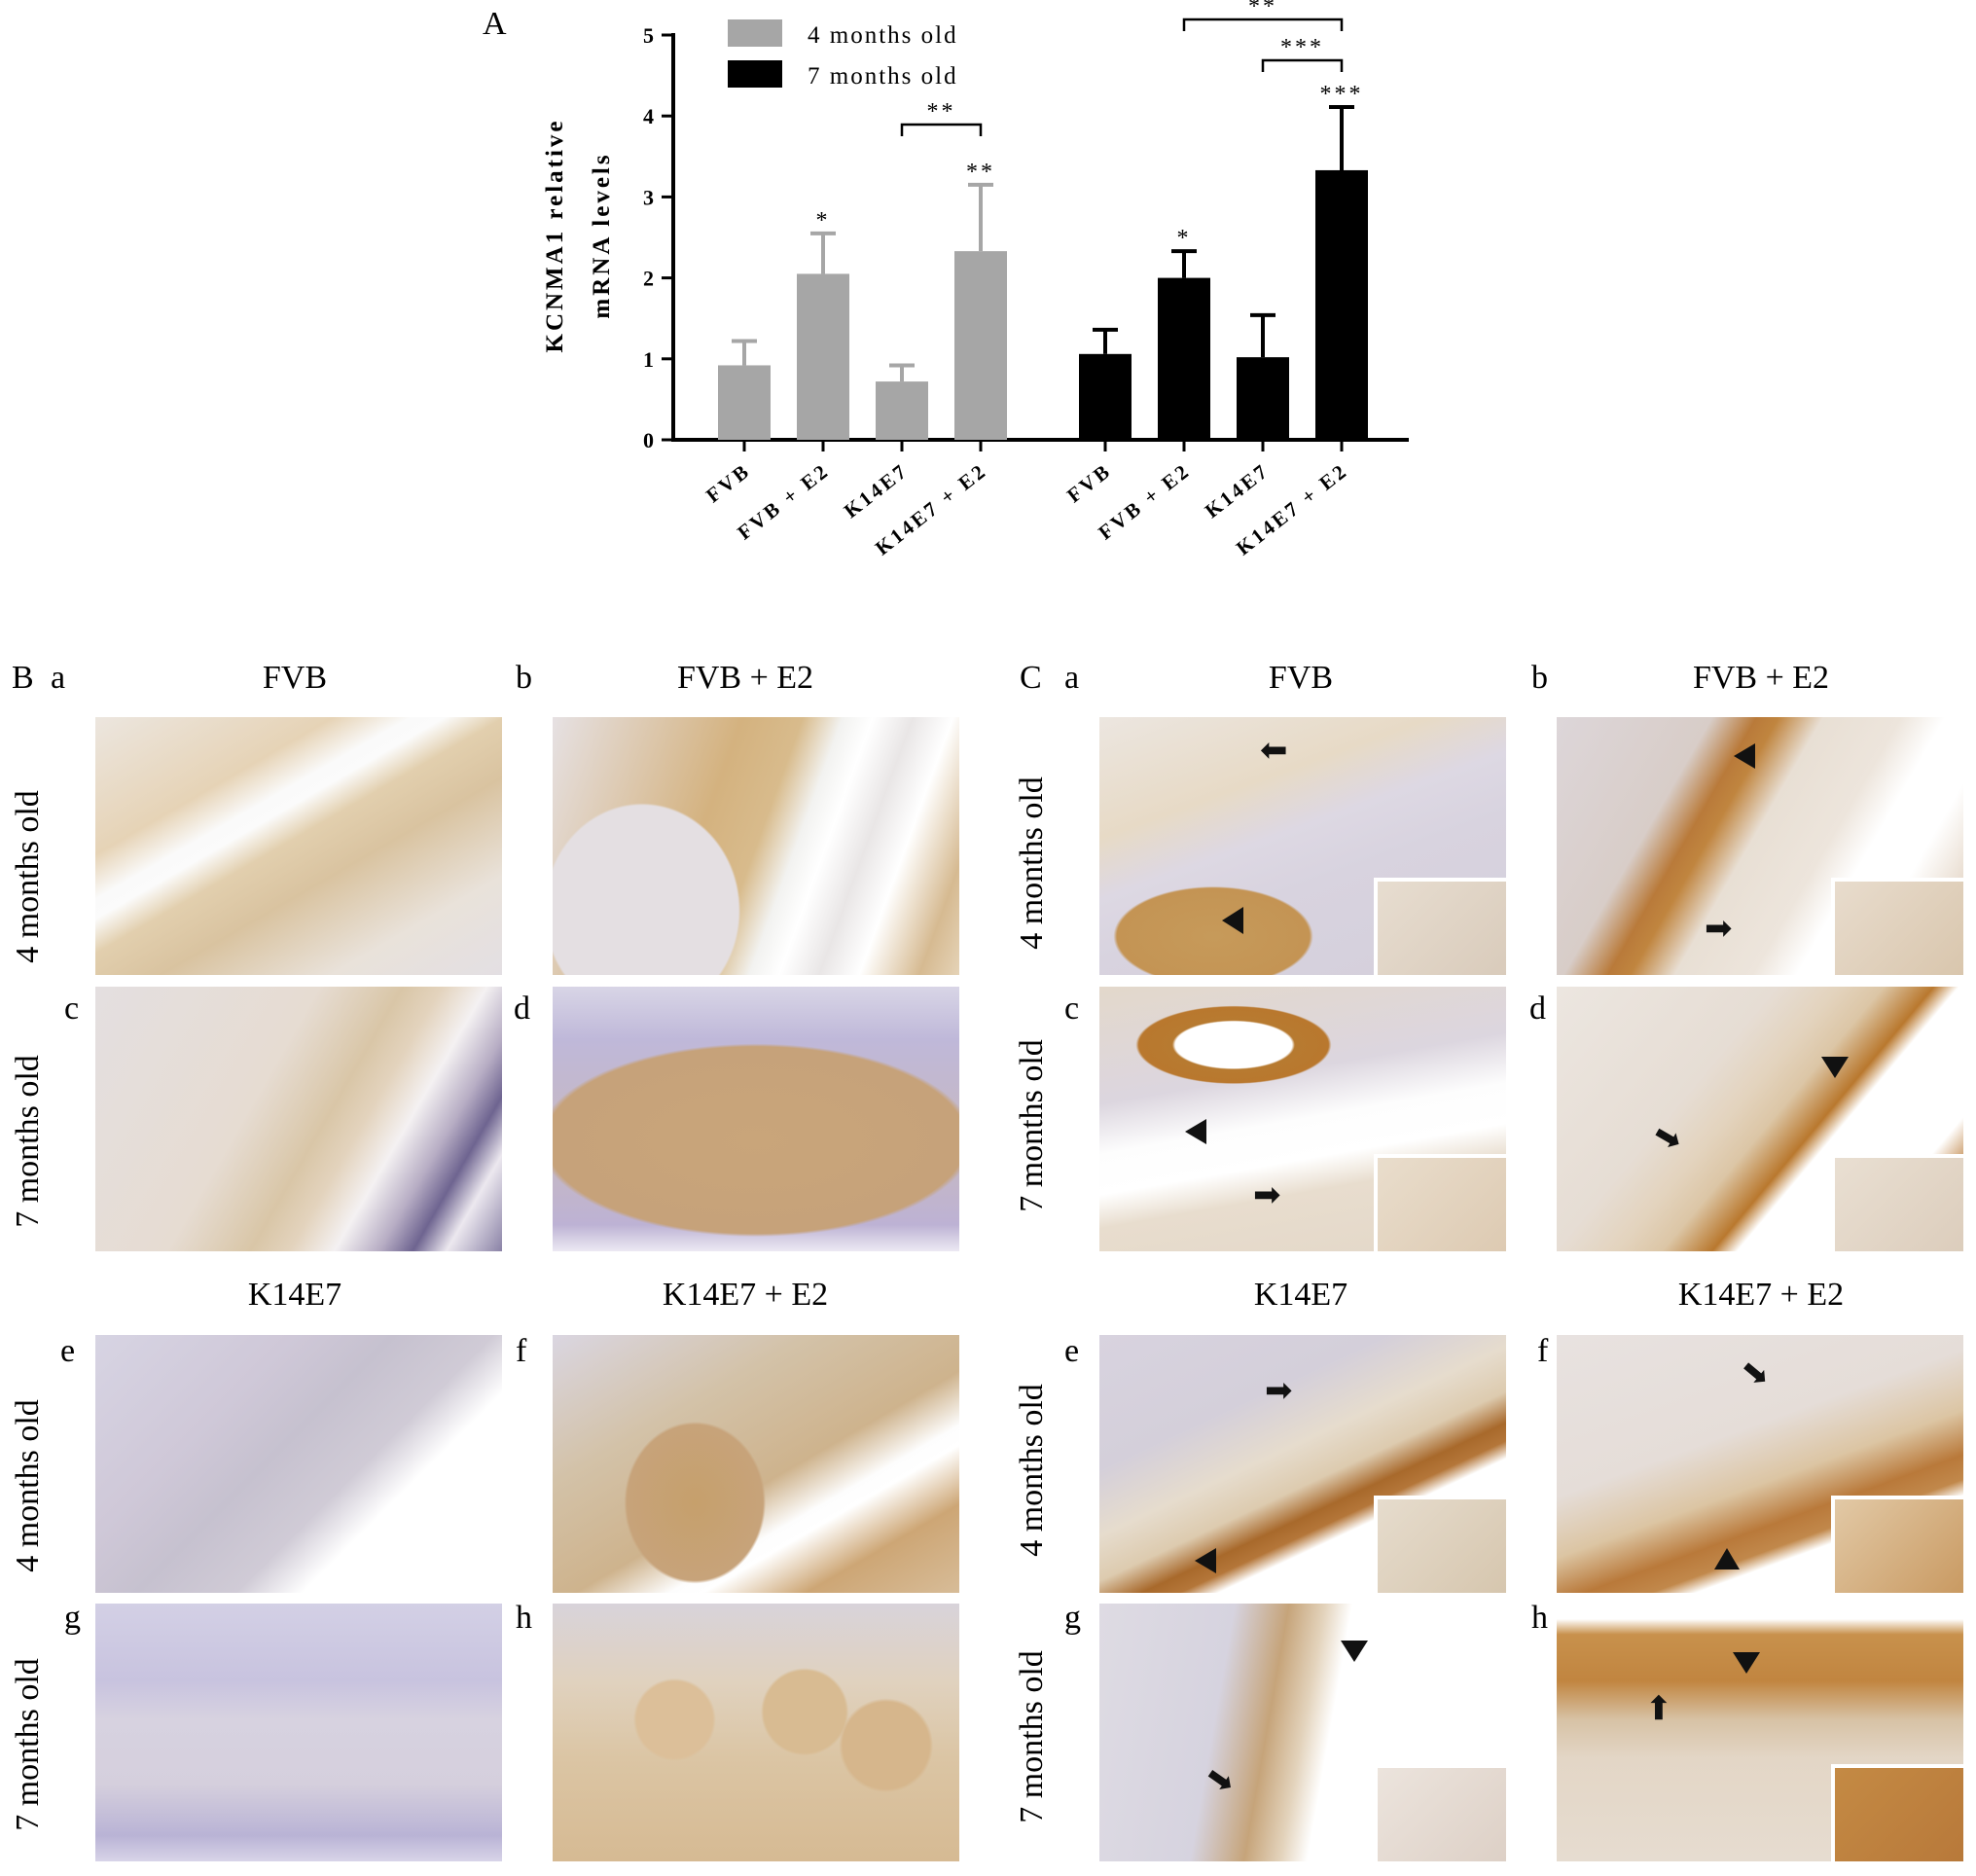  What do you see at coordinates (524, 678) in the screenshot?
I see `panel-b-sub-b: b` at bounding box center [524, 678].